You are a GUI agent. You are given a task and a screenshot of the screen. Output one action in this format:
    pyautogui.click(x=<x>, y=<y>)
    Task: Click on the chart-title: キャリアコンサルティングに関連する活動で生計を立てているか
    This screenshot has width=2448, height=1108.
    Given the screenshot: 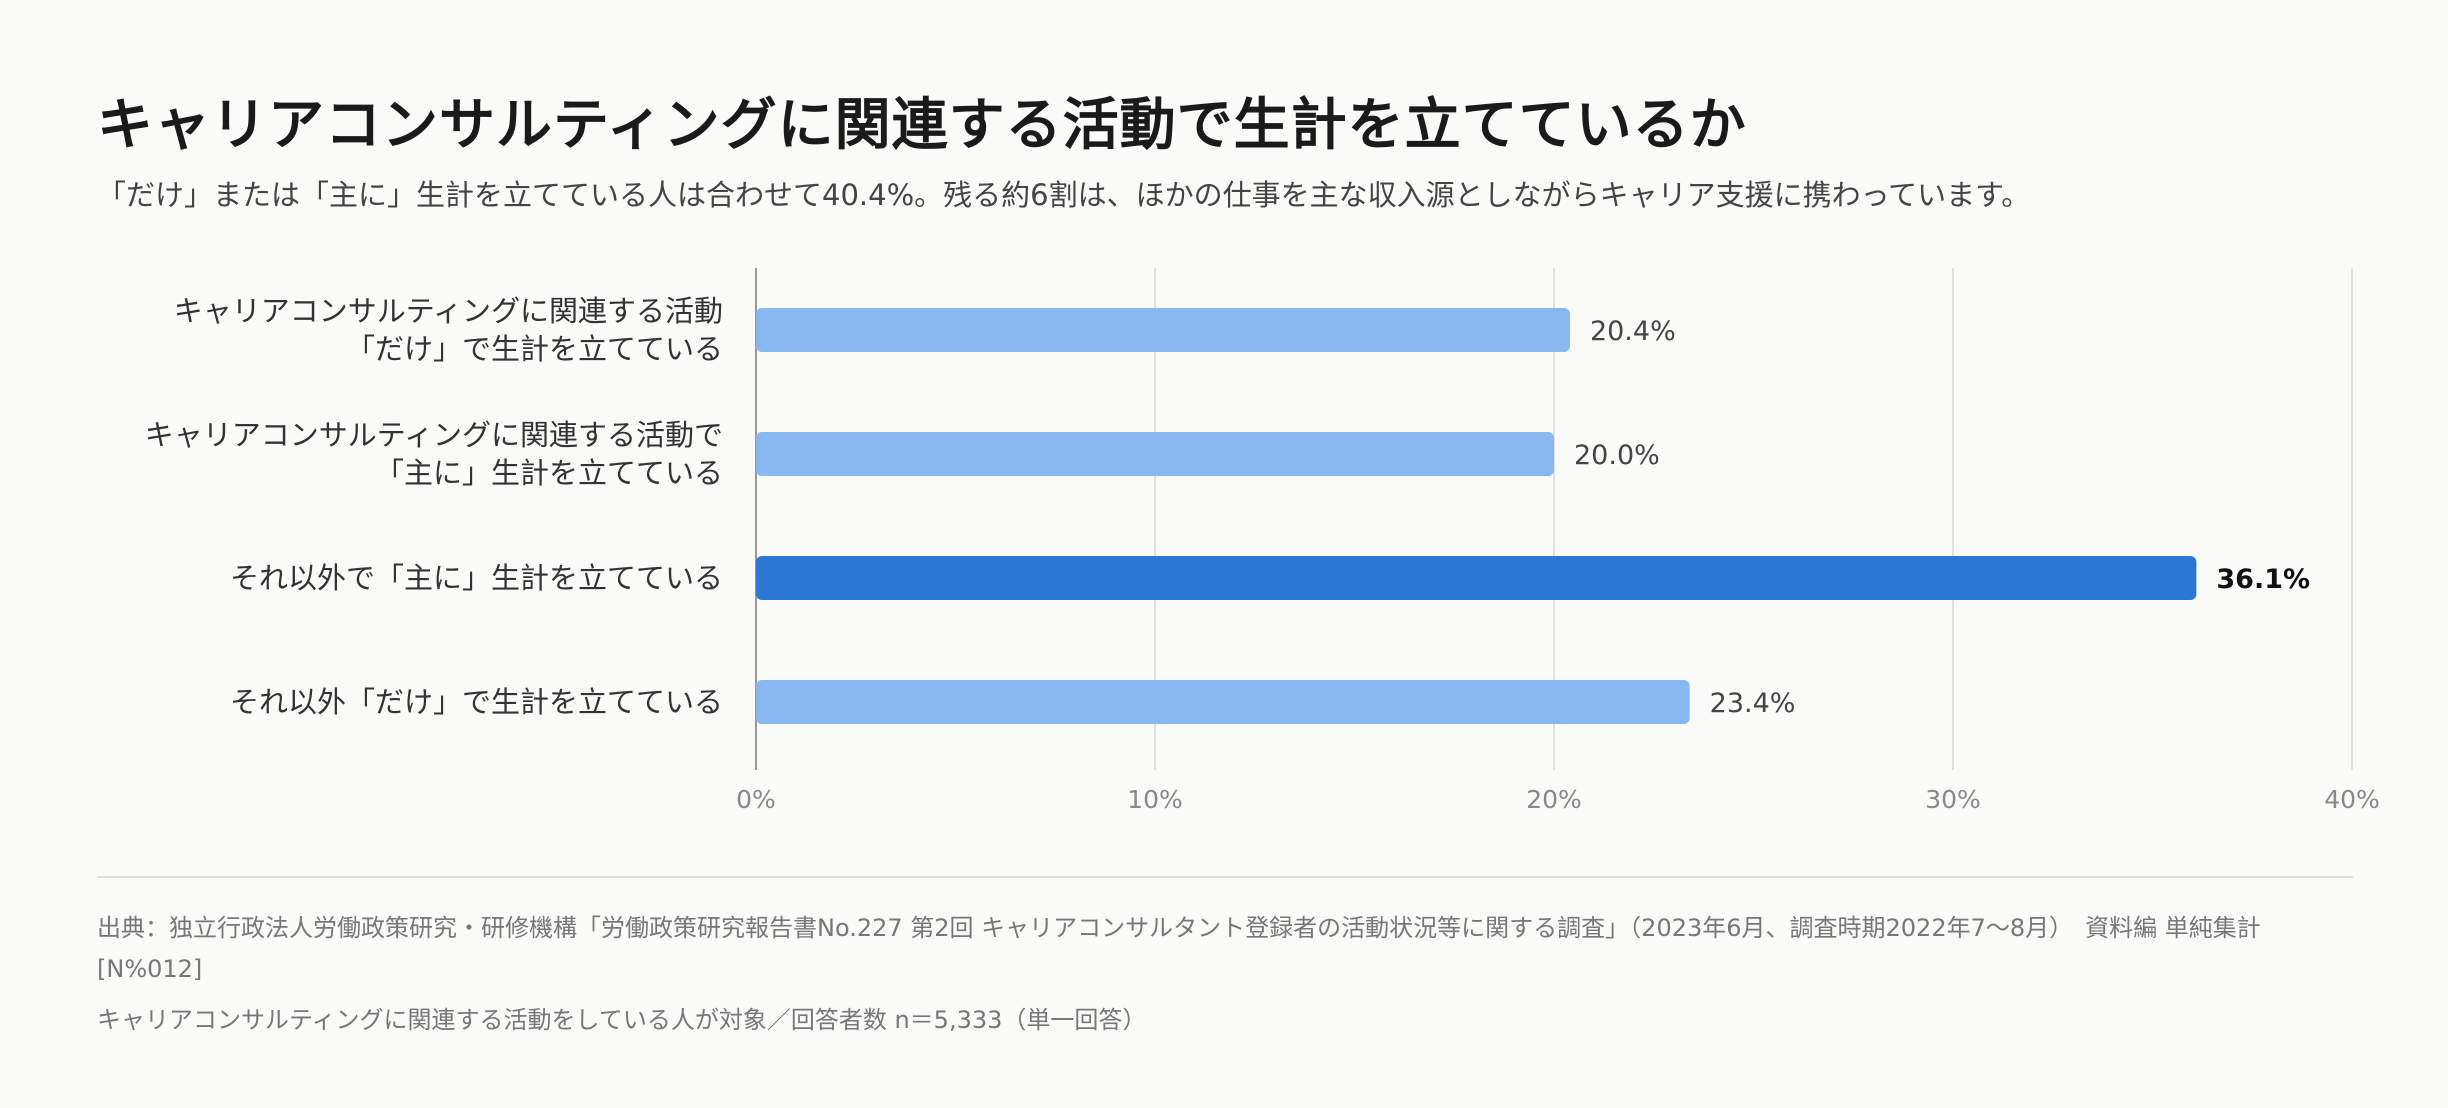 What is the action you would take?
    pyautogui.click(x=922, y=125)
    